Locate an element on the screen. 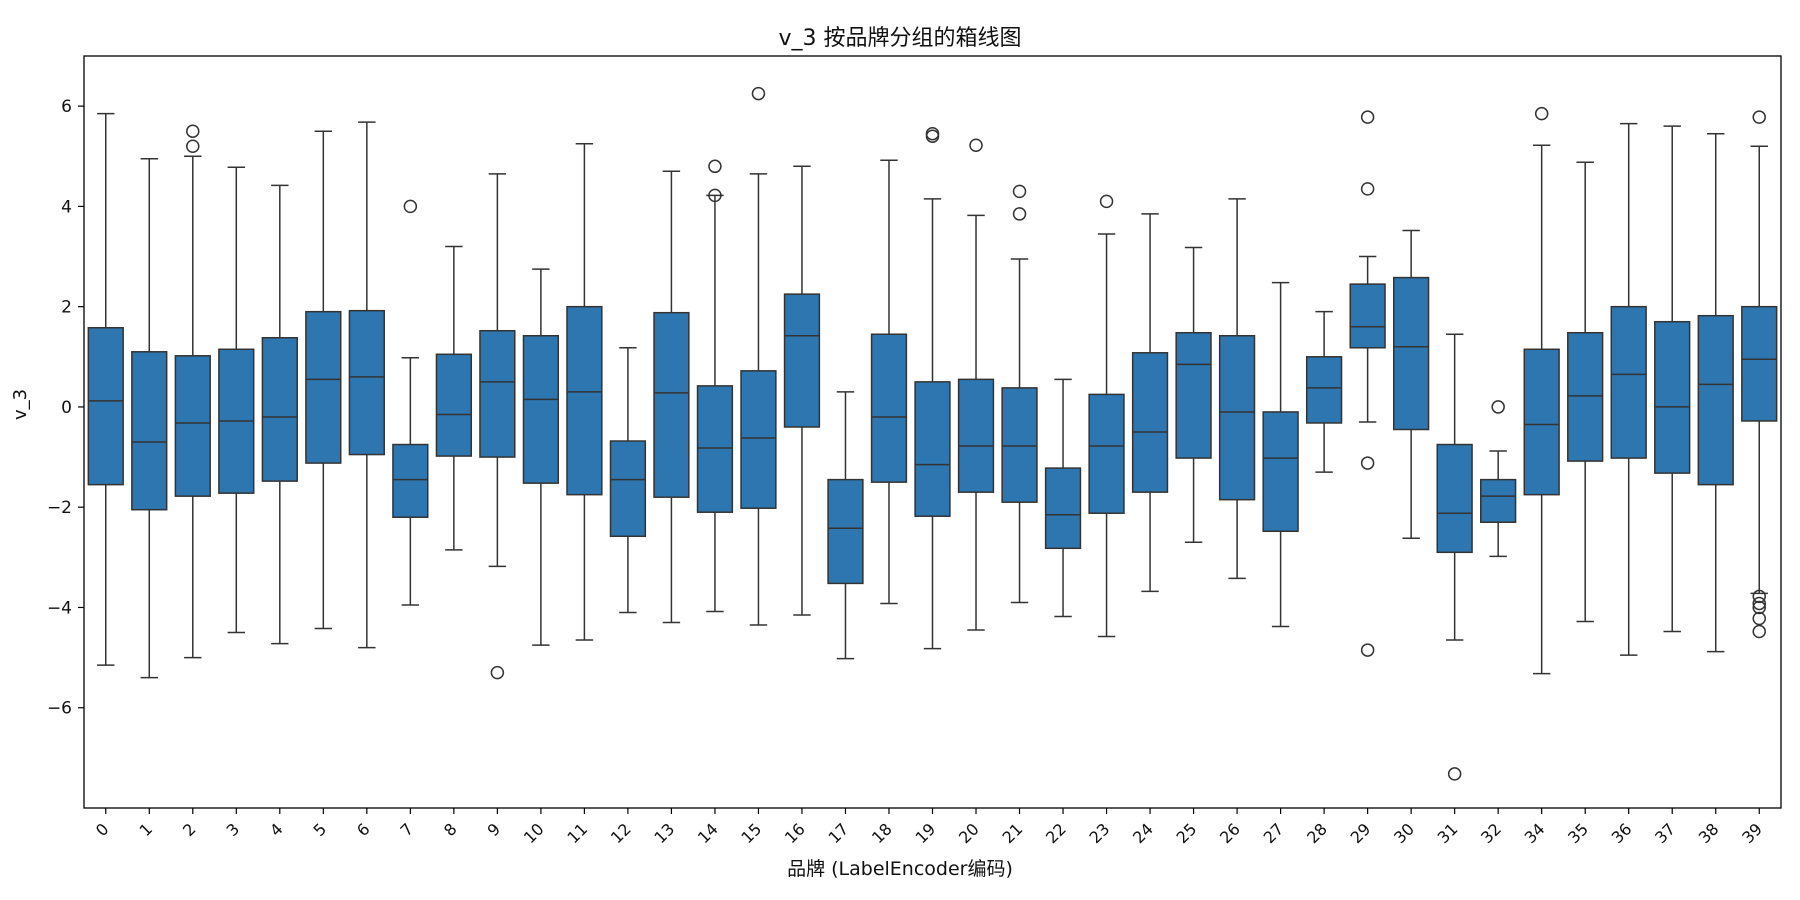 Image resolution: width=1800 pixels, height=900 pixels. y-axis-label: v_3 is located at coordinates (20, 404).